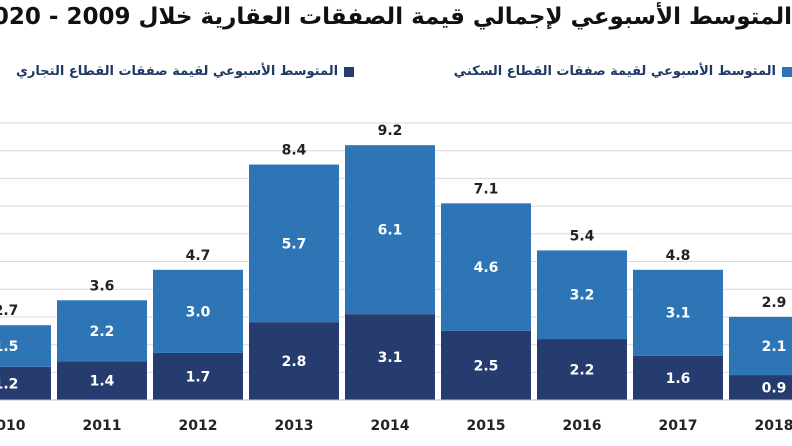 The image size is (792, 446). I want to click on x-tick-label: 2014, so click(390, 426).